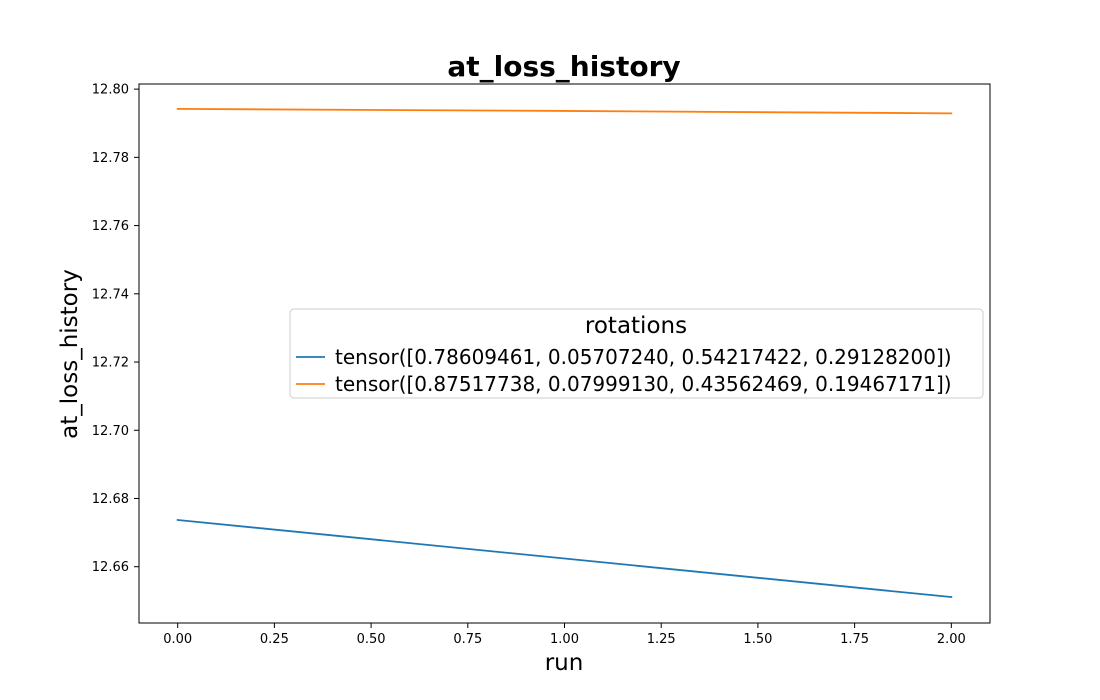 This screenshot has width=1100, height=700. I want to click on x-tick-label: 0.75, so click(467, 639).